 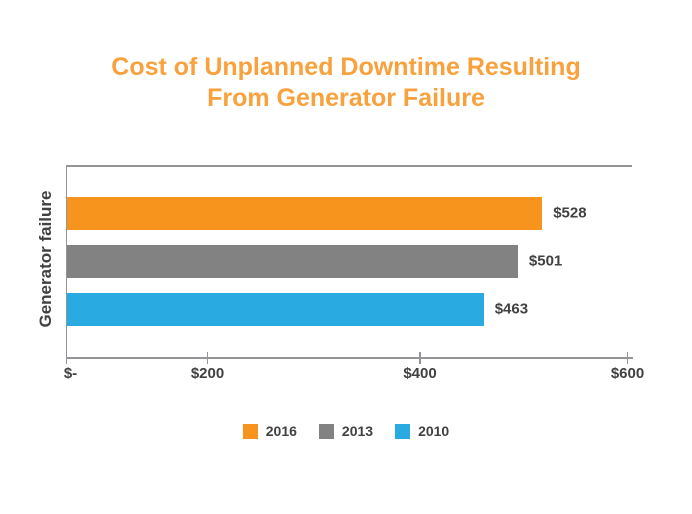 I want to click on legend-item-2013: 2013, so click(x=346, y=431).